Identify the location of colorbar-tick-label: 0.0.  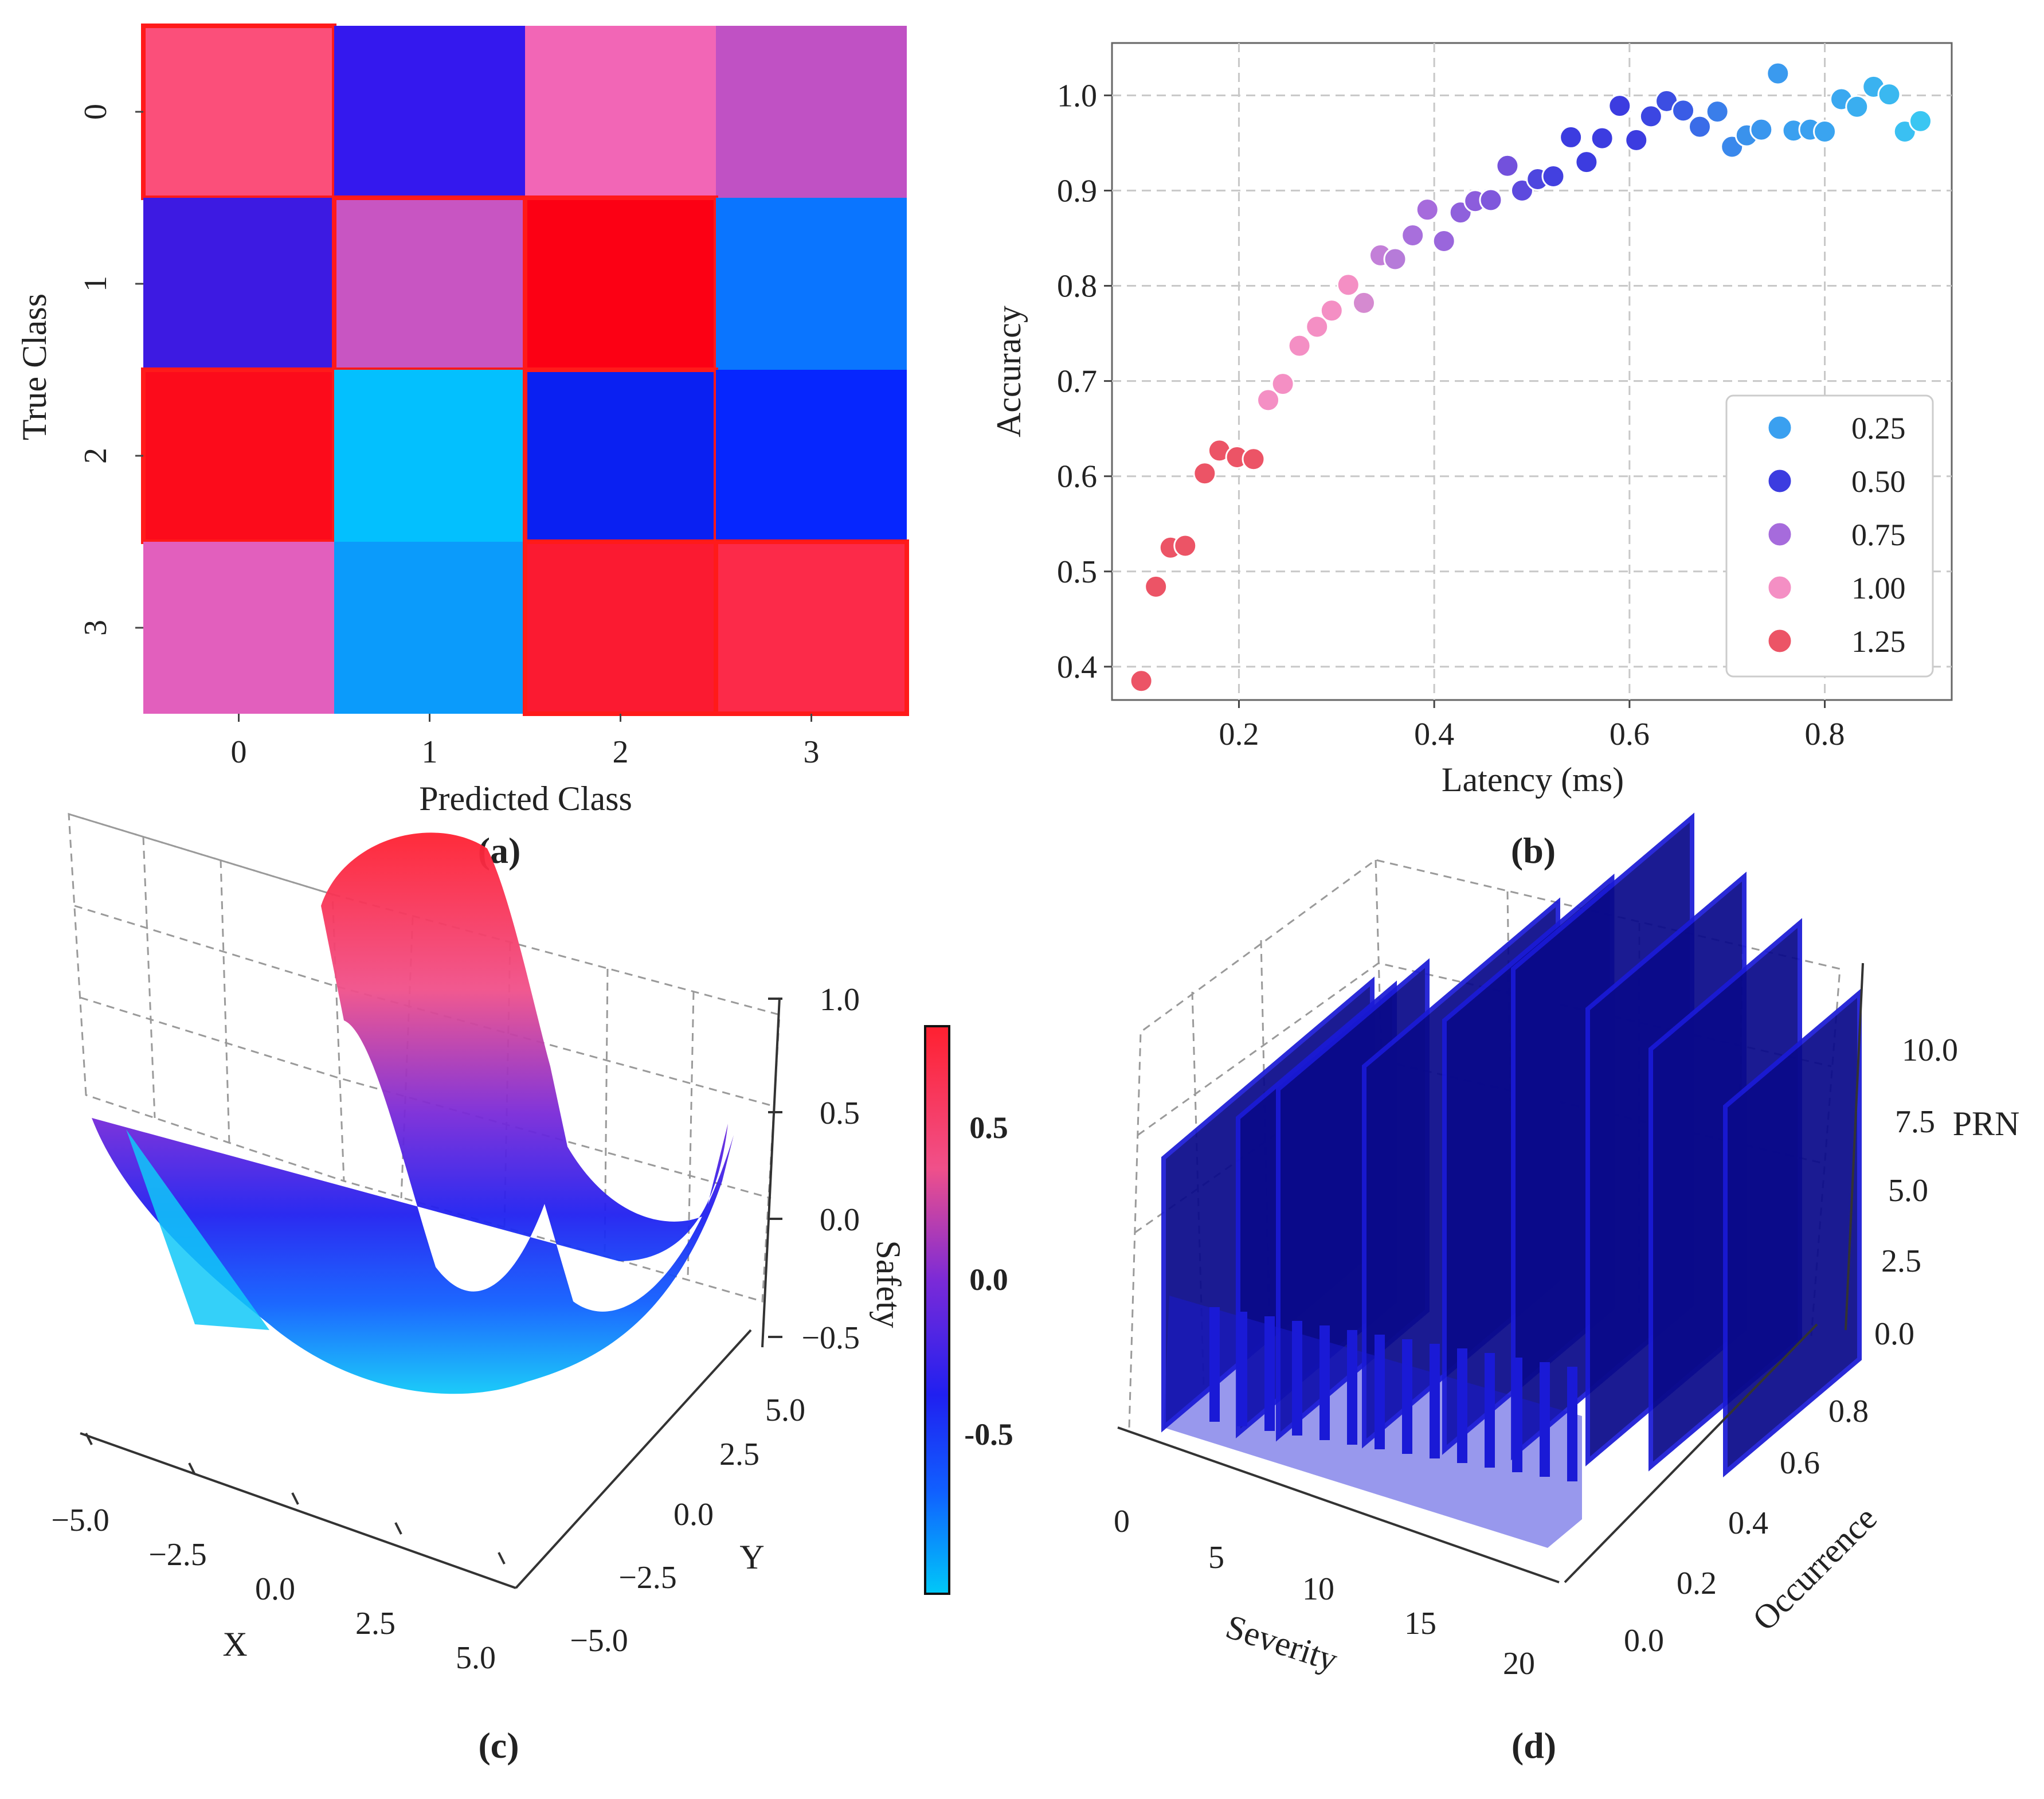
(988, 1280).